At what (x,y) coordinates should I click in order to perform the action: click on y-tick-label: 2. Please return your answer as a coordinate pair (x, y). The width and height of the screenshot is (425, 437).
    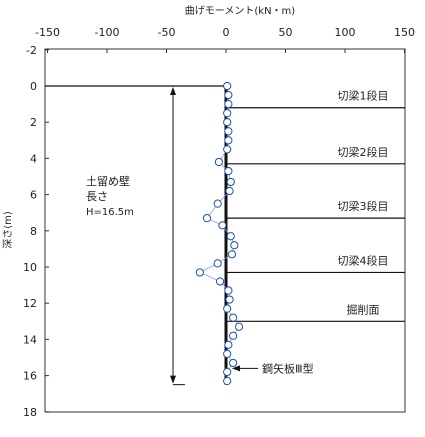
    Looking at the image, I should click on (33, 122).